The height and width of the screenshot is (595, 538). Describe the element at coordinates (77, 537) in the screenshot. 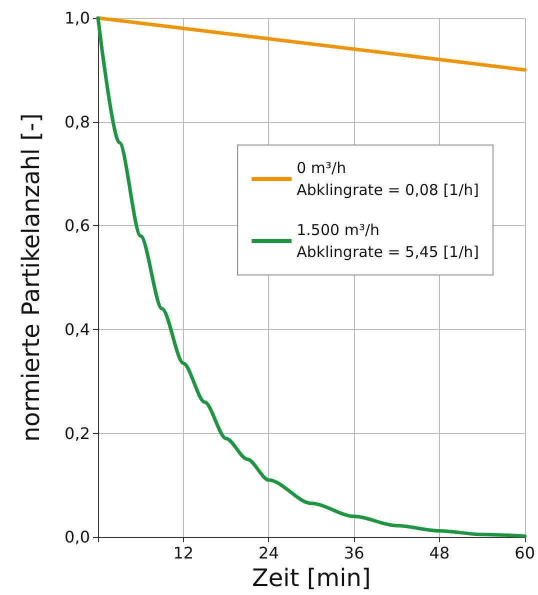

I see `y-tick-label: 0,0` at that location.